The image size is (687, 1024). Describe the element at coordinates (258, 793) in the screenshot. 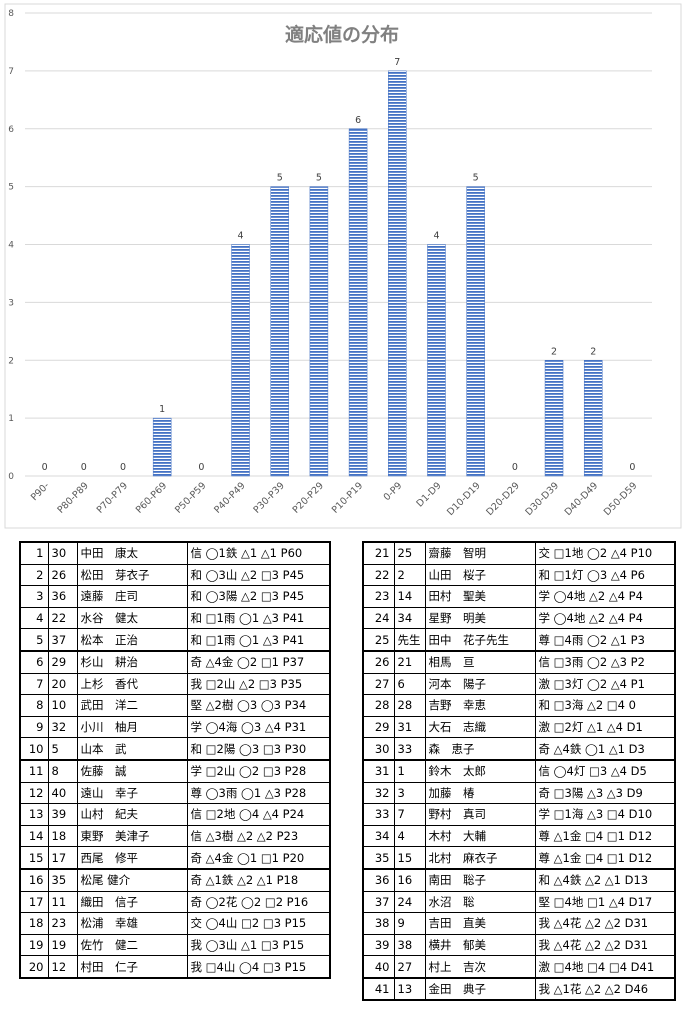

I see `result-cell: 尊 ◯3雨 ◯1 △3 P28` at that location.